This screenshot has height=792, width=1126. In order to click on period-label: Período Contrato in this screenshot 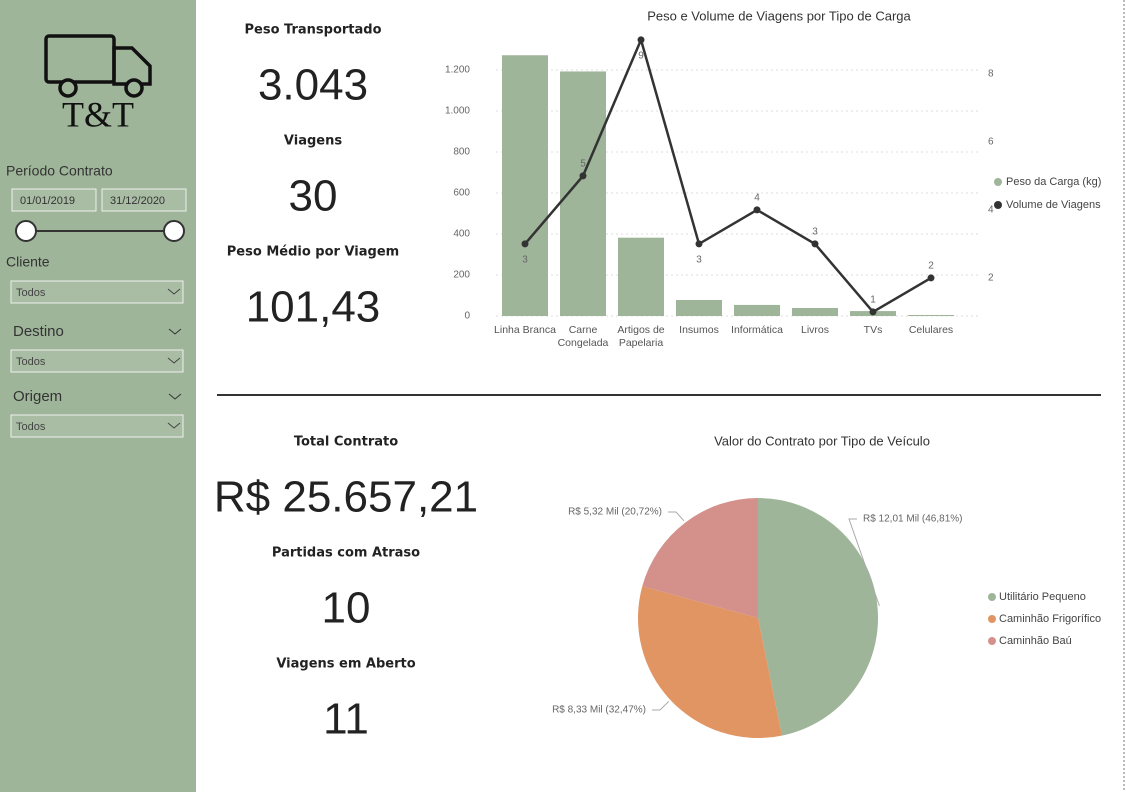, I will do `click(59, 171)`.